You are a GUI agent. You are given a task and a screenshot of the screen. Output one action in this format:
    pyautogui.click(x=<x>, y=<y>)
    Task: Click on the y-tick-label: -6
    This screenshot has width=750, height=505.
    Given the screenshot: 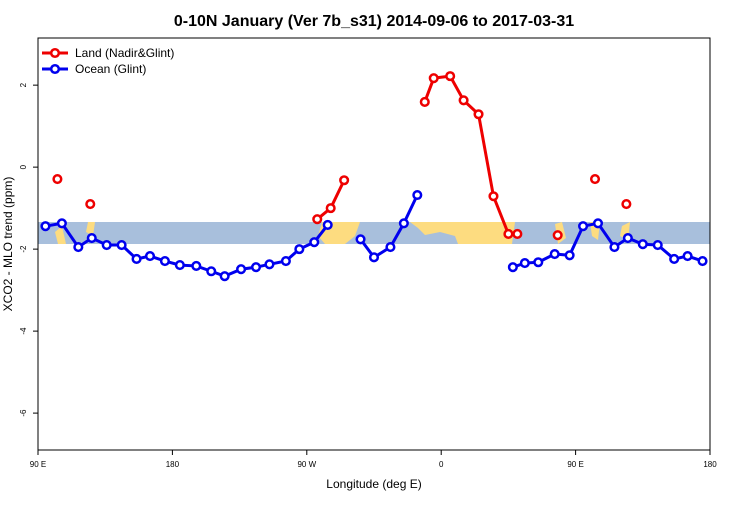 What is the action you would take?
    pyautogui.click(x=23, y=413)
    